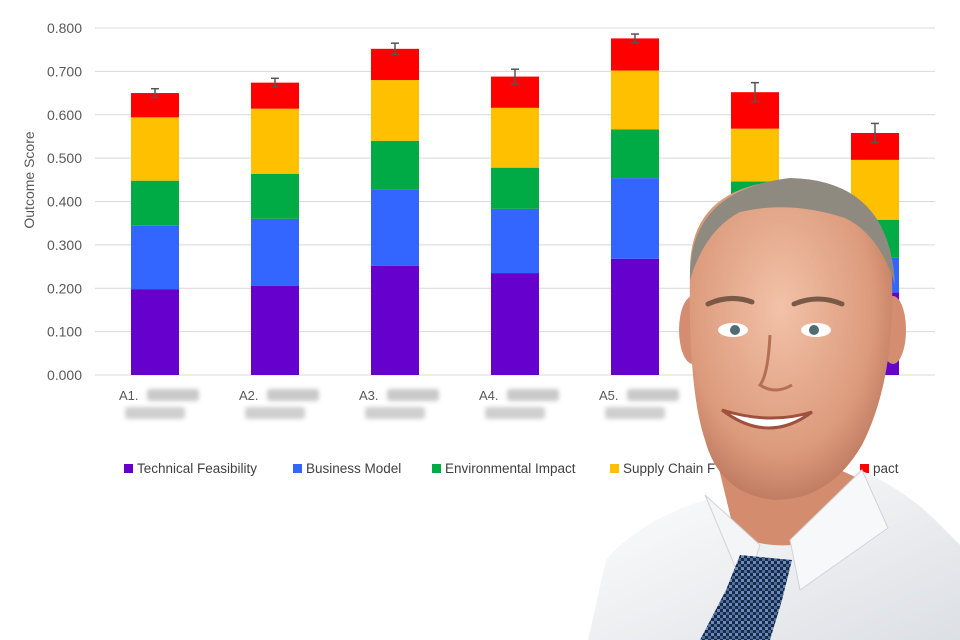  Describe the element at coordinates (886, 468) in the screenshot. I see `legend-label: pact` at that location.